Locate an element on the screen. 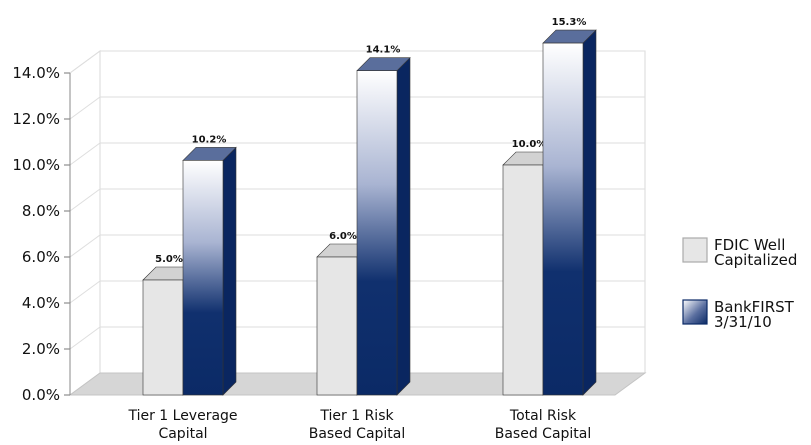 The height and width of the screenshot is (445, 811). legend-label: 3/31/10 is located at coordinates (743, 322).